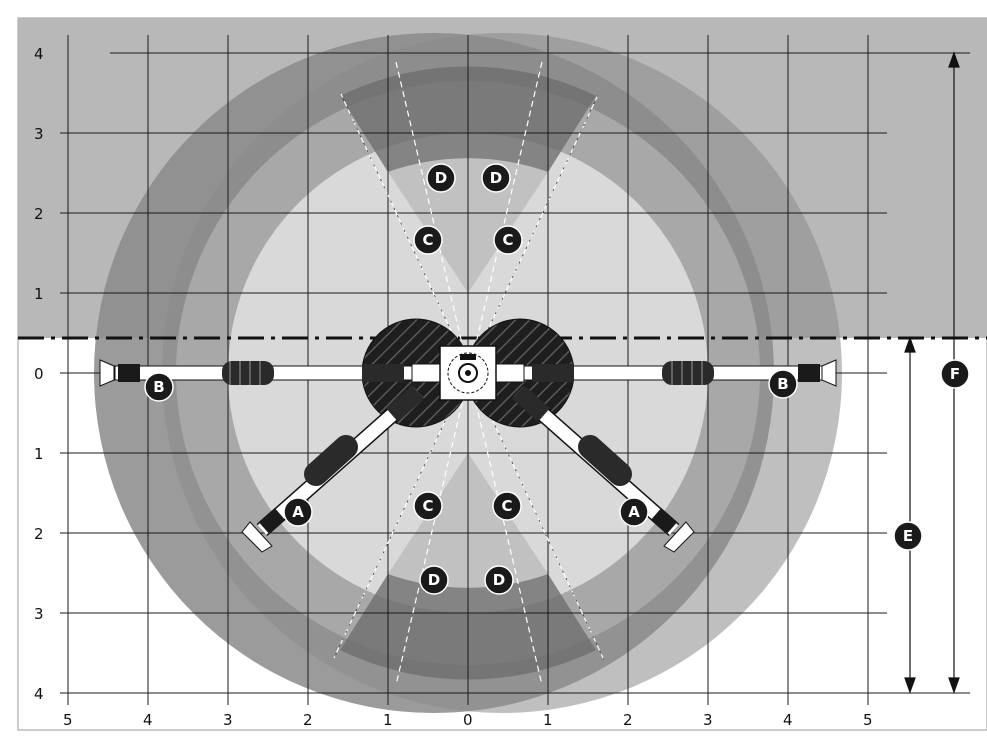 This screenshot has width=987, height=748. I want to click on arm-diagonal-right, so click(603, 469).